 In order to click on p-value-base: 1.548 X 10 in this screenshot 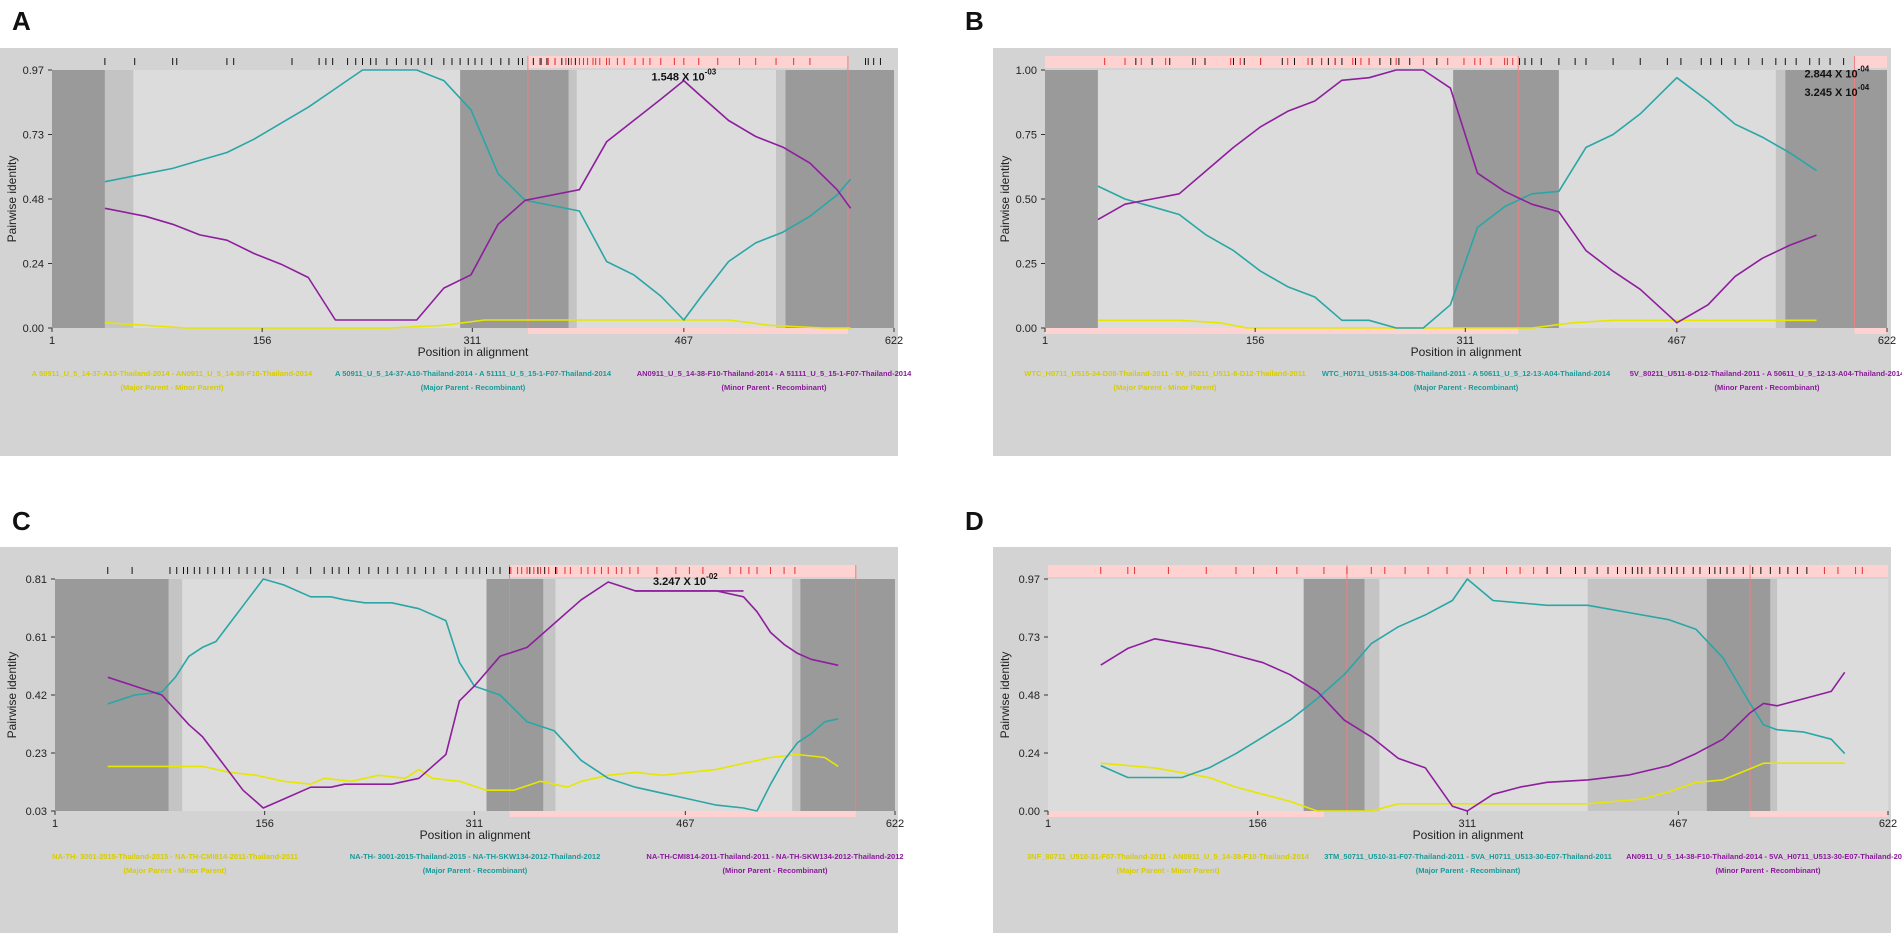, I will do `click(677, 78)`.